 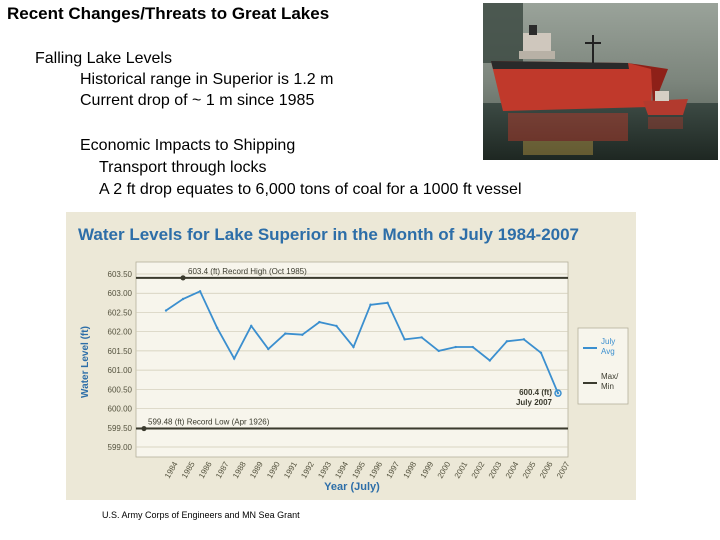 What do you see at coordinates (256, 470) in the screenshot?
I see `x-tick-label: 1989` at bounding box center [256, 470].